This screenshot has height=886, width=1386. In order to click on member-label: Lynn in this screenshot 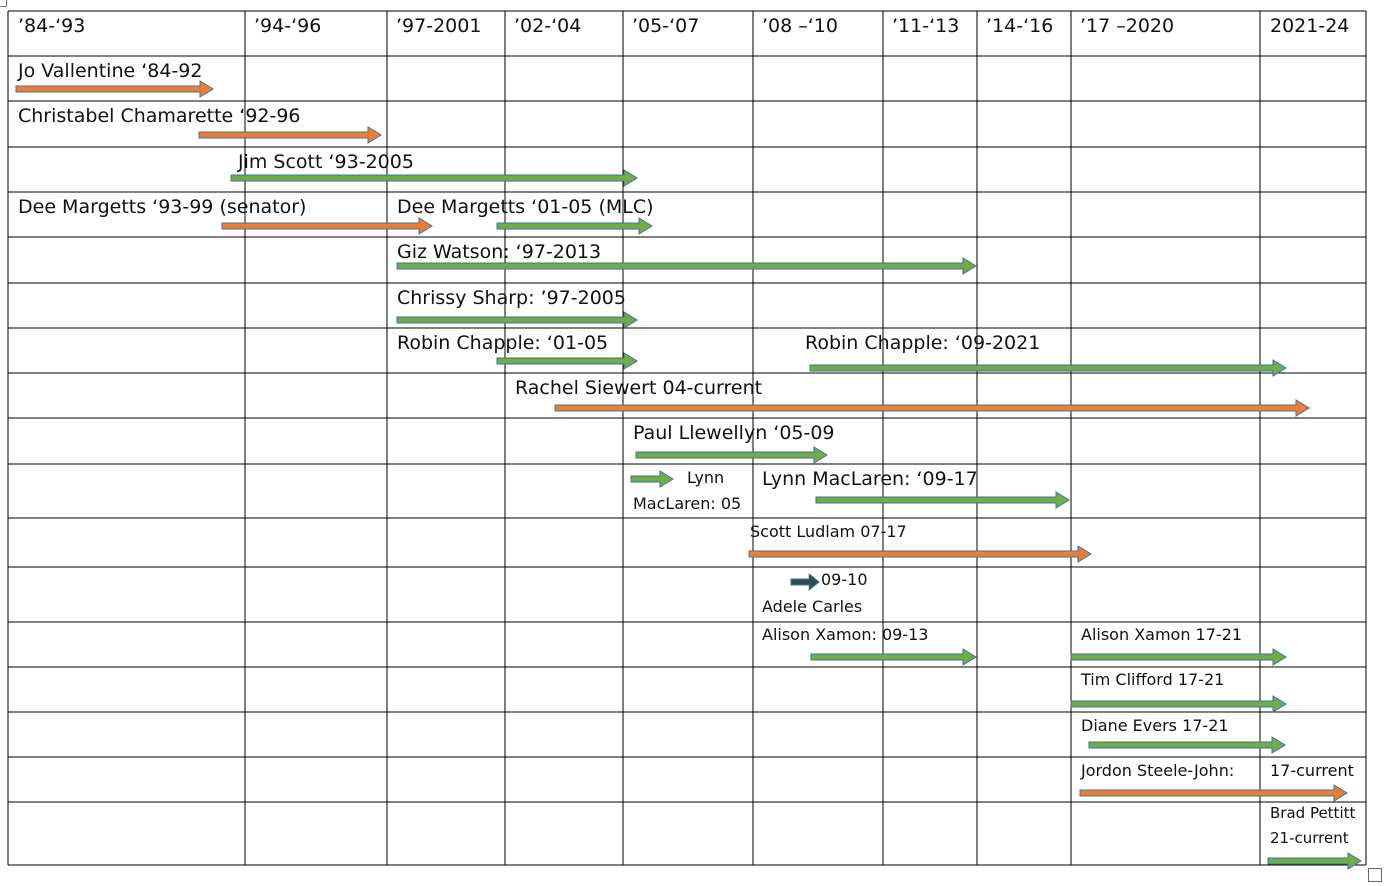, I will do `click(706, 477)`.